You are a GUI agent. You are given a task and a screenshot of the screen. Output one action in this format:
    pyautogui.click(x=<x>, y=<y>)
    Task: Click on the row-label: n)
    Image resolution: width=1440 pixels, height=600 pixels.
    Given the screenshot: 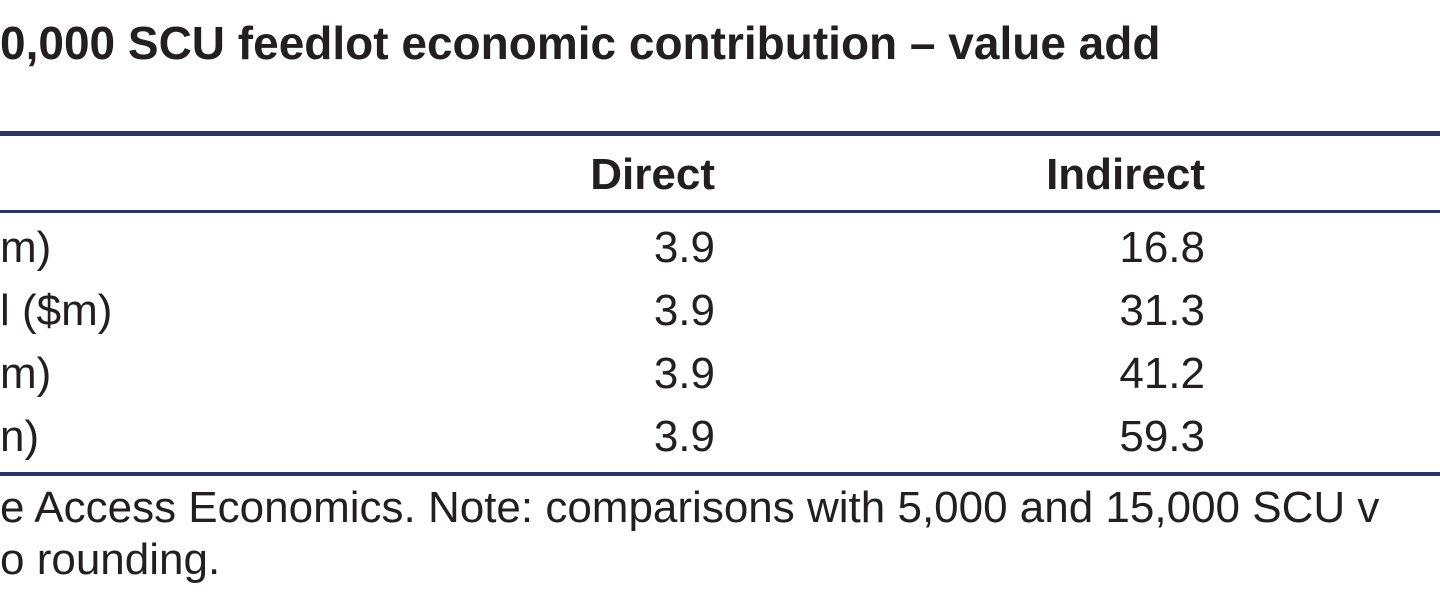 What is the action you would take?
    pyautogui.click(x=20, y=436)
    